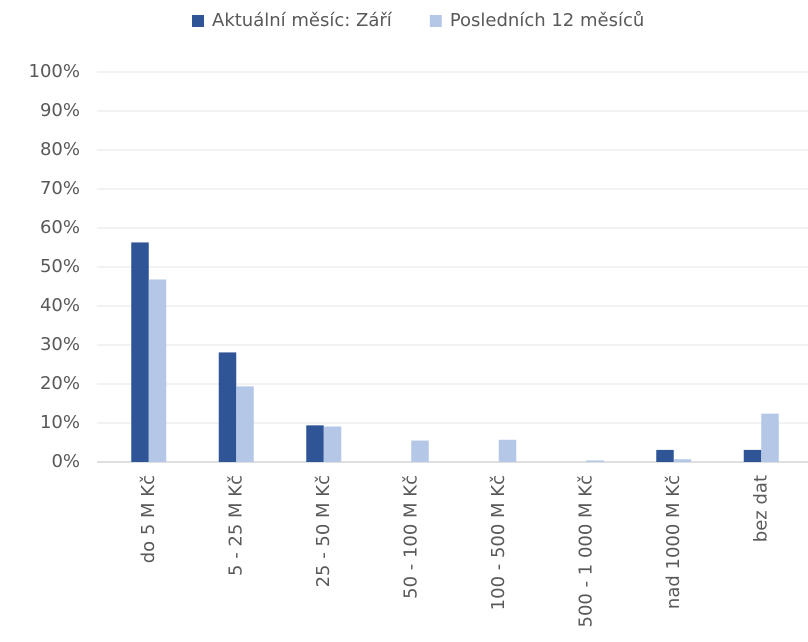  Describe the element at coordinates (410, 537) in the screenshot. I see `x-tick-label: 50 - 100 M Kč` at that location.